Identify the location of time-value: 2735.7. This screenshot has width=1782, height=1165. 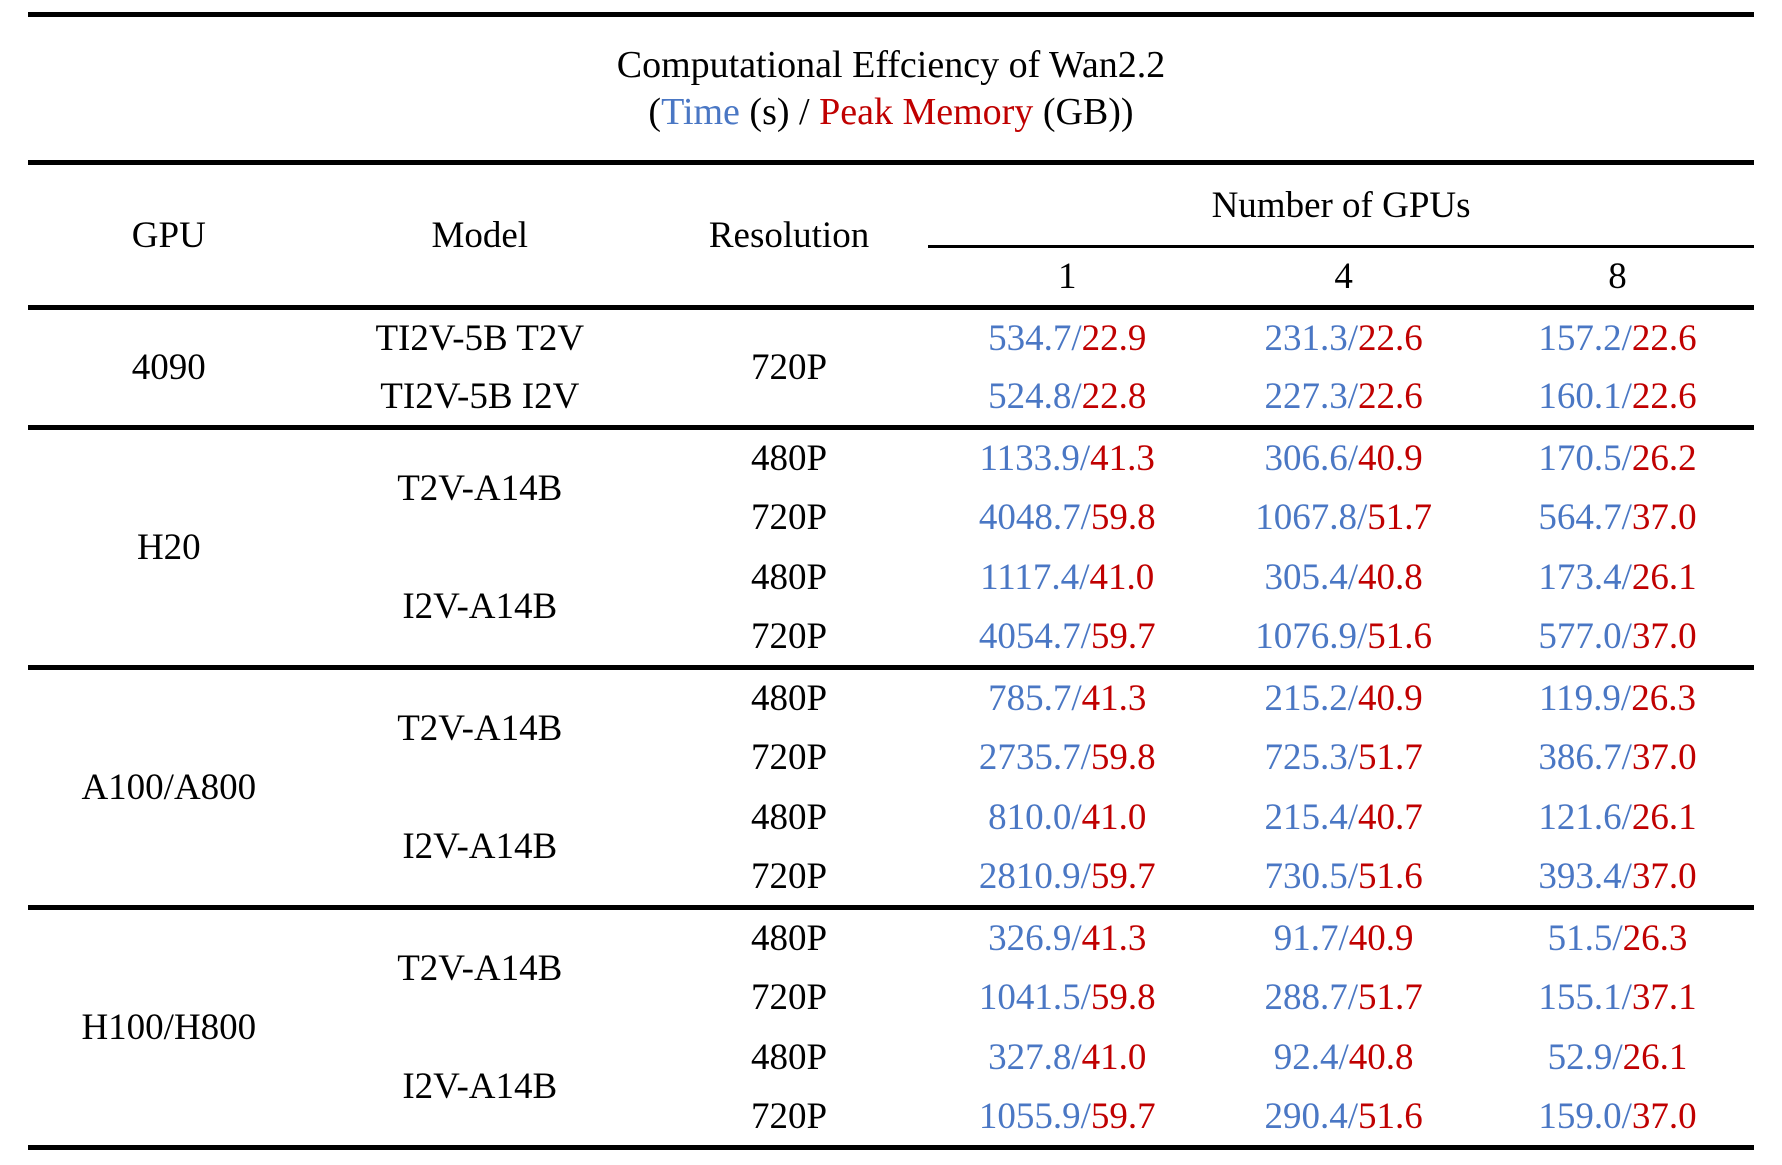
(1029, 757).